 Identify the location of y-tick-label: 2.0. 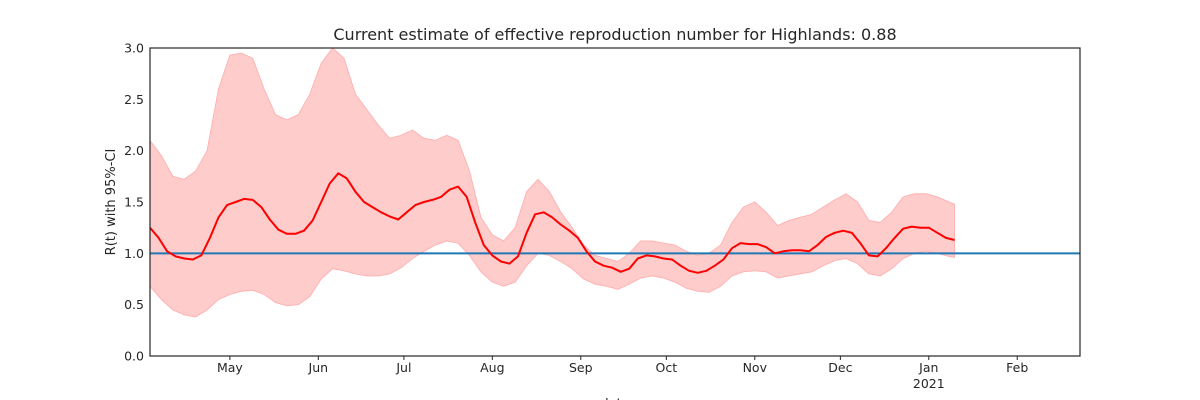
(134, 150).